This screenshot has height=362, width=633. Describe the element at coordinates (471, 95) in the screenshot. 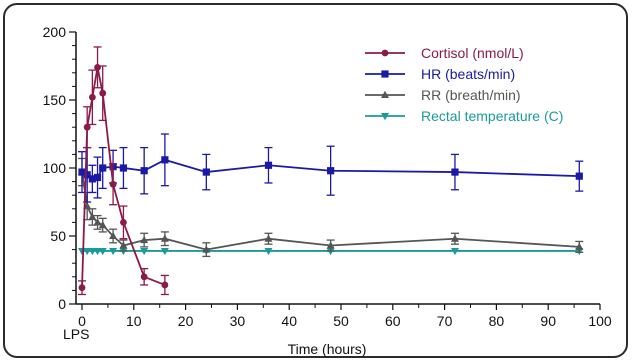

I see `legend-label: RR (breath/min)` at that location.